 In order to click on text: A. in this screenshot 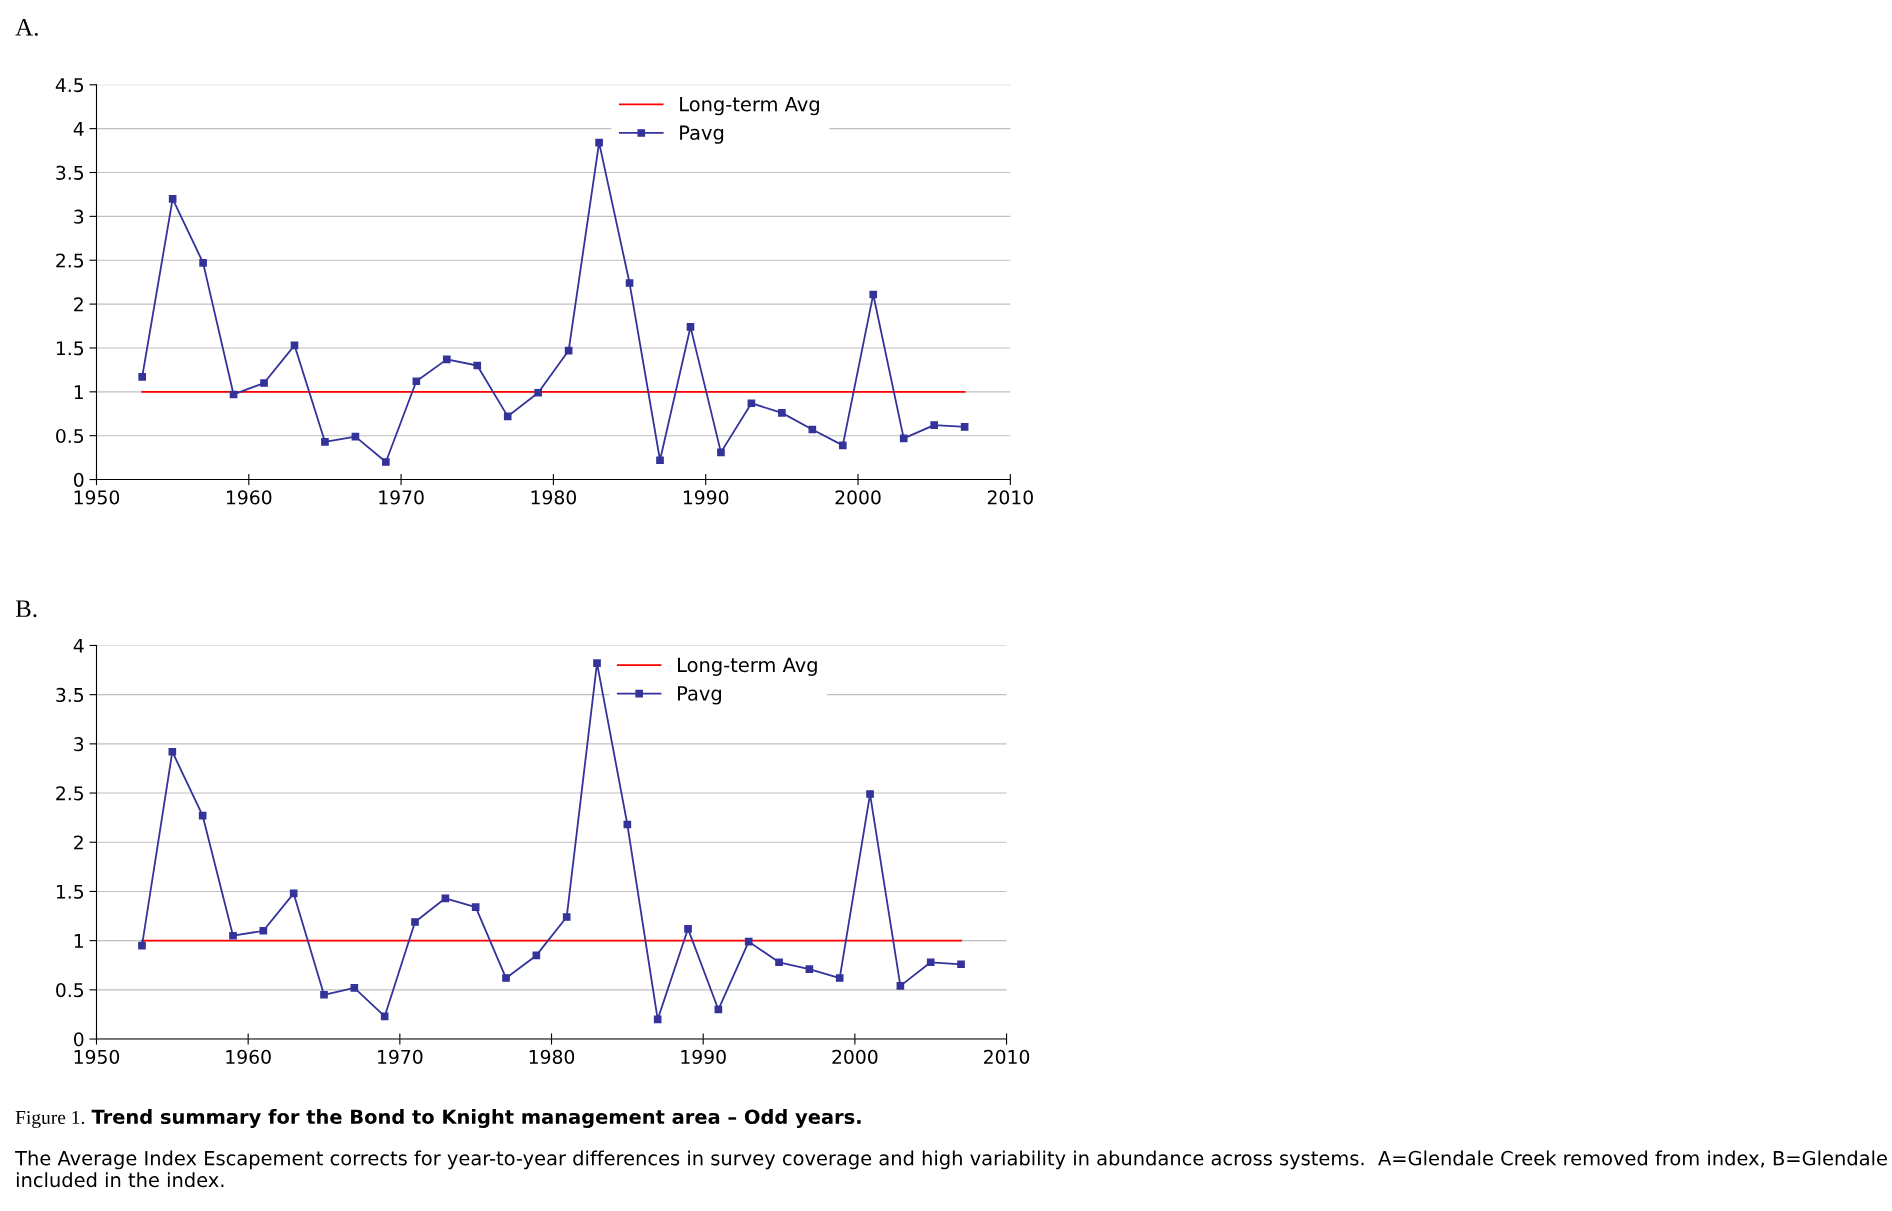, I will do `click(26, 27)`.